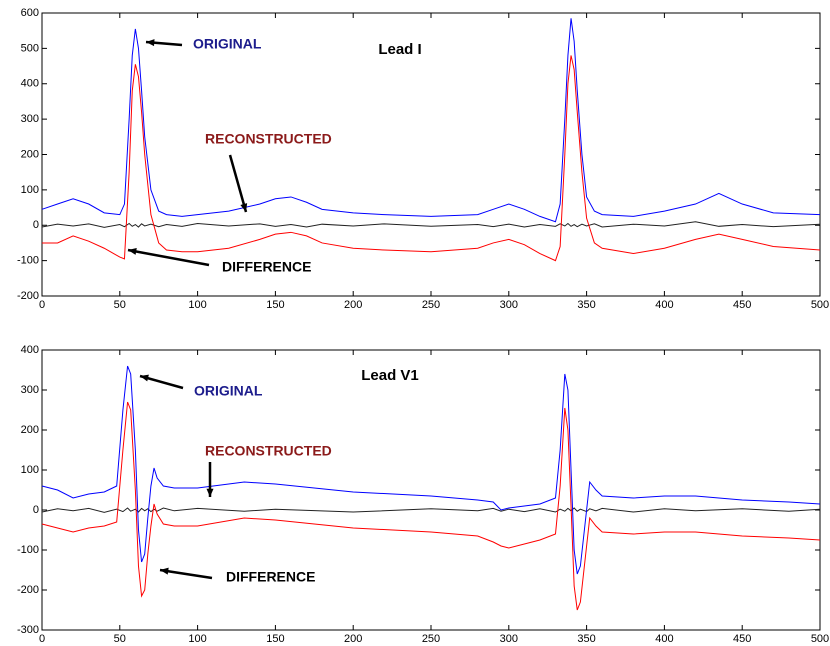 Image resolution: width=830 pixels, height=646 pixels. Describe the element at coordinates (30, 48) in the screenshot. I see `y-tick-label: 500` at that location.